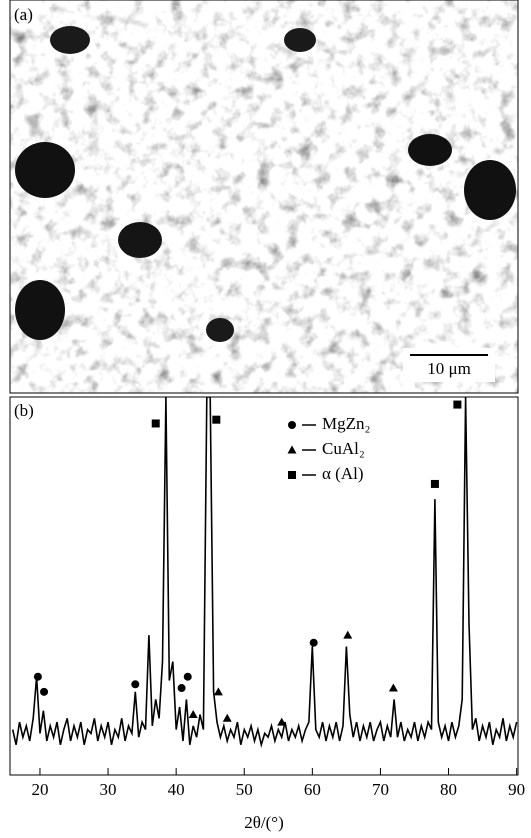 The image size is (531, 838). What do you see at coordinates (108, 789) in the screenshot?
I see `x-tick-label: 30` at bounding box center [108, 789].